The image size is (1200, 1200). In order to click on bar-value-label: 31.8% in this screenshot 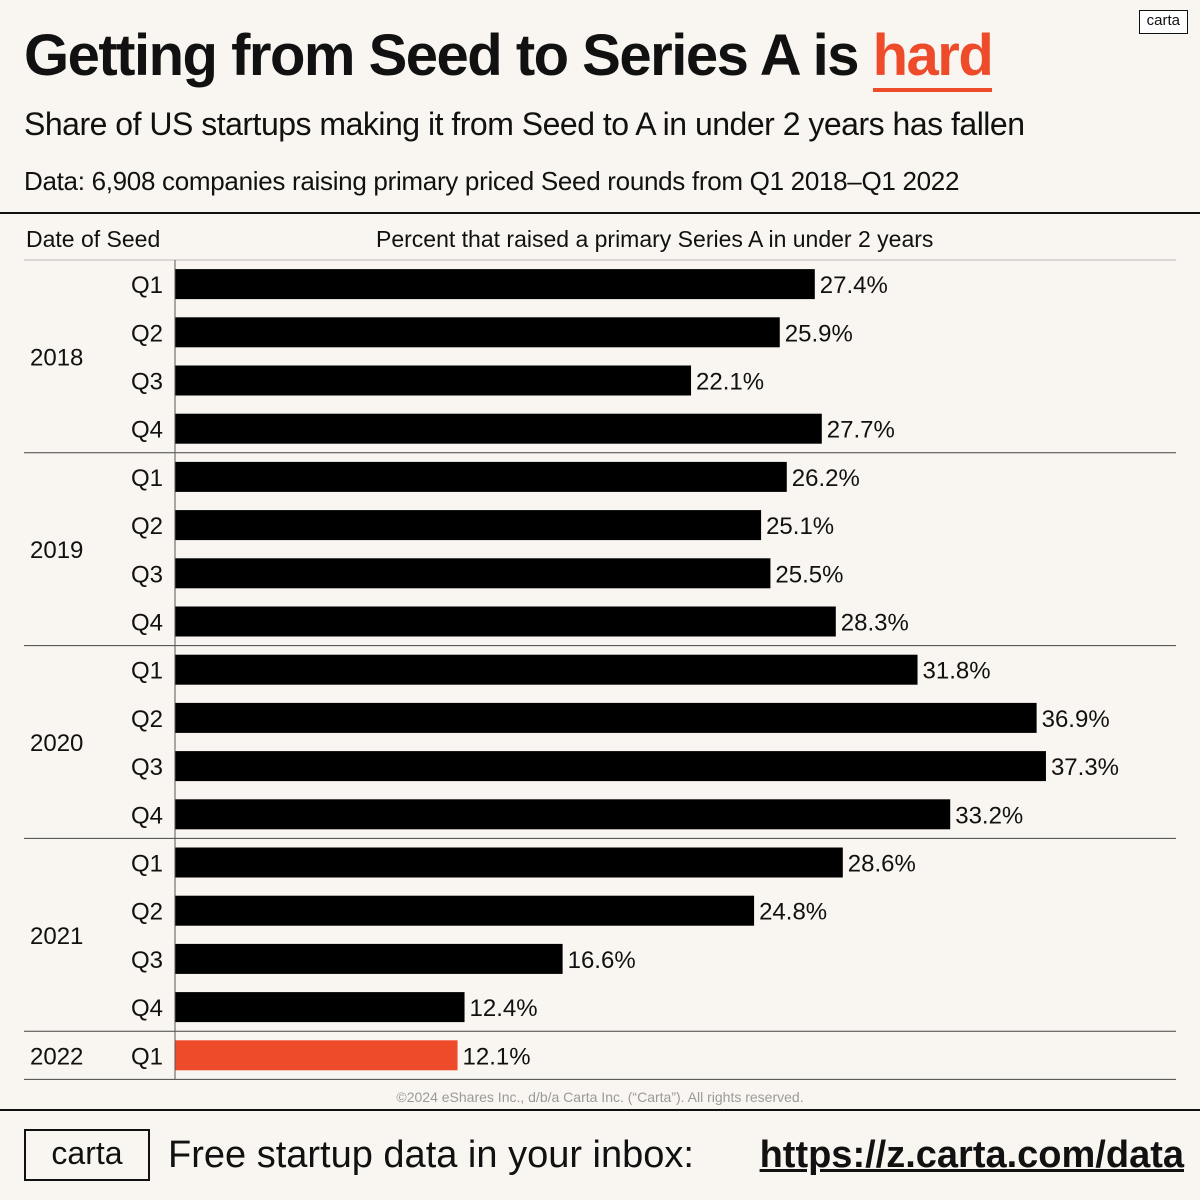, I will do `click(957, 671)`.